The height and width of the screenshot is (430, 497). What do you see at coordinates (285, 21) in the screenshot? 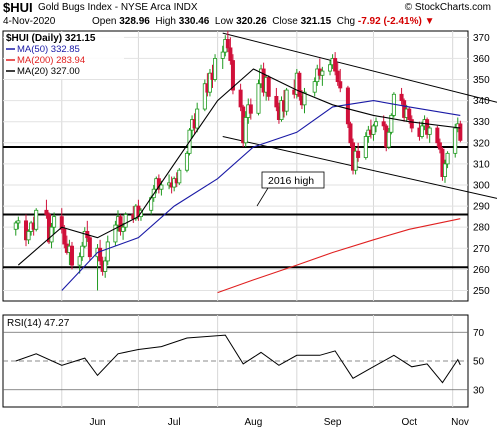
I see `close-label: Close` at bounding box center [285, 21].